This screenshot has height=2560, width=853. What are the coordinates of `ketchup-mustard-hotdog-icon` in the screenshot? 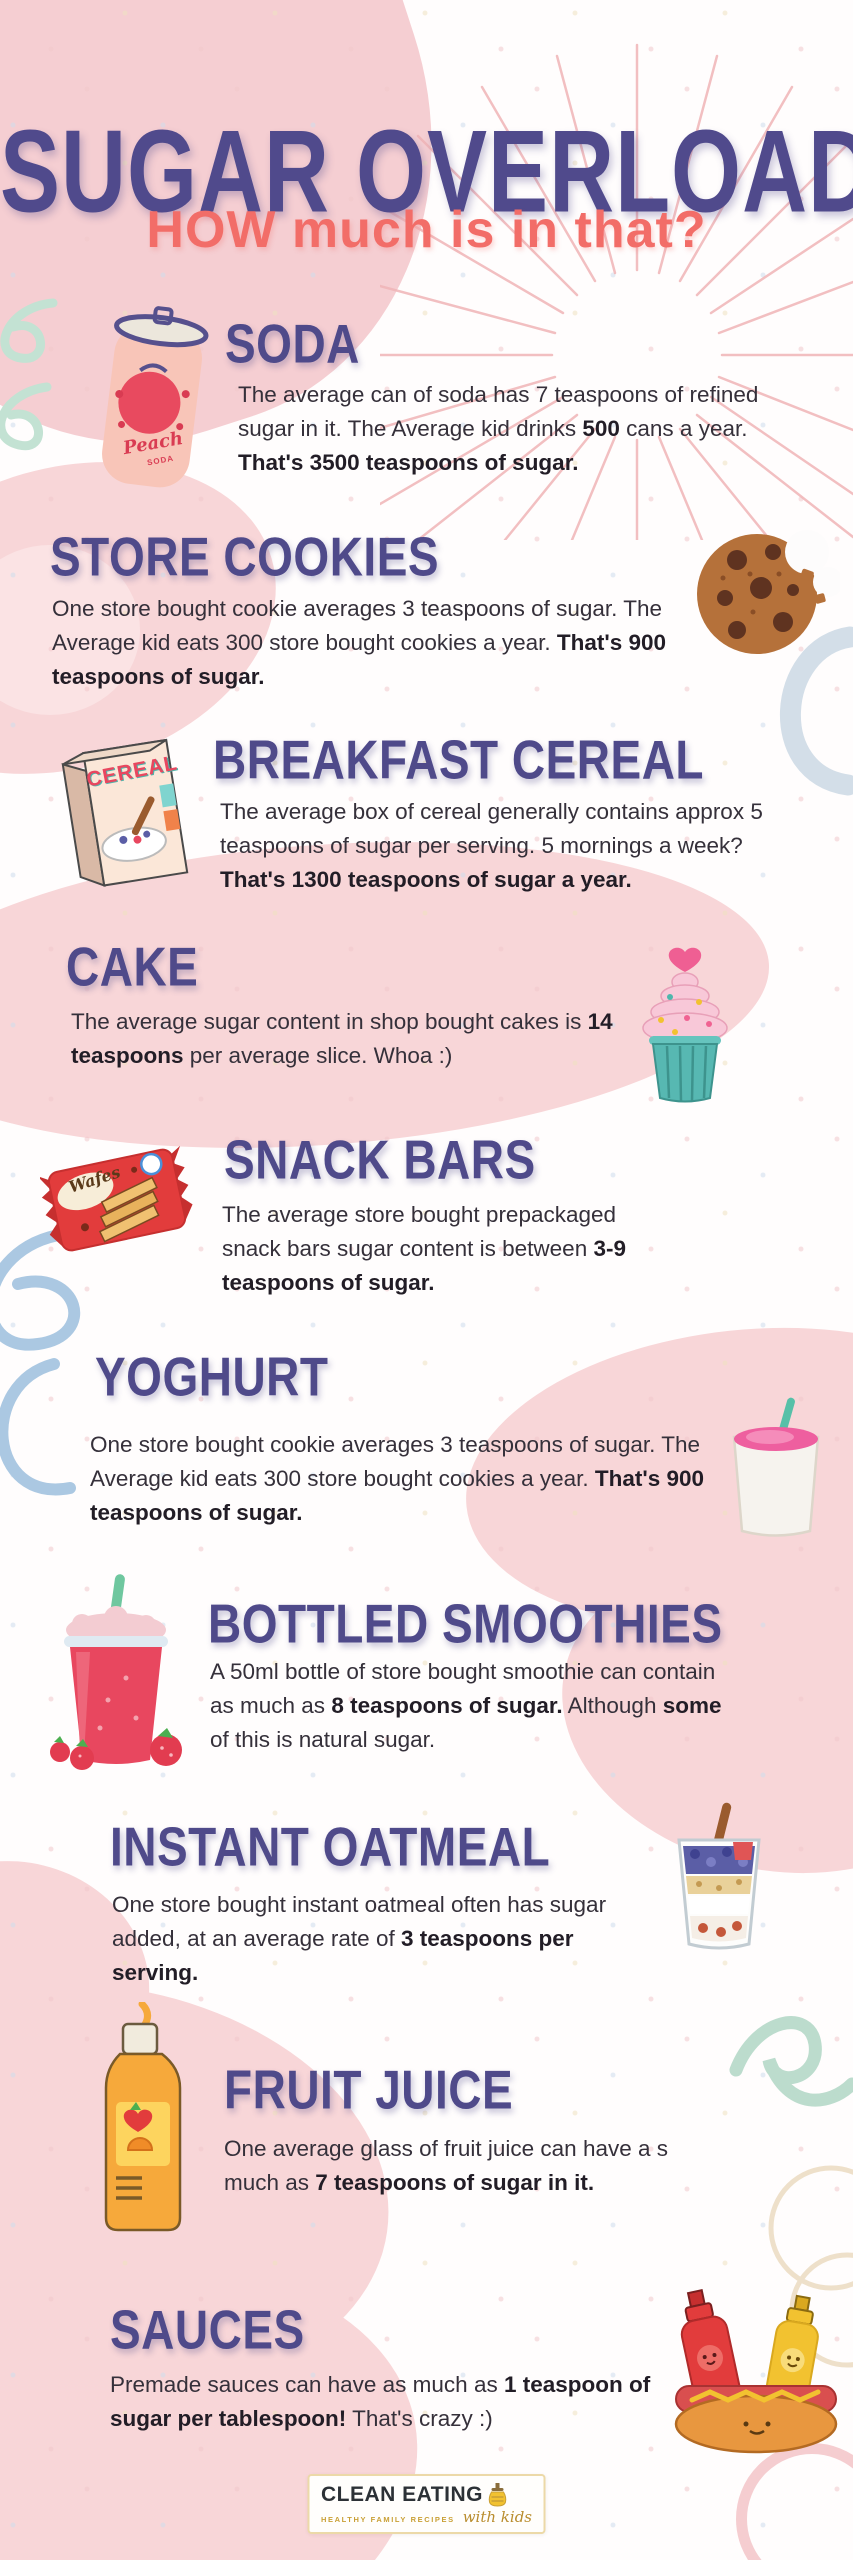 It's located at (754, 2367).